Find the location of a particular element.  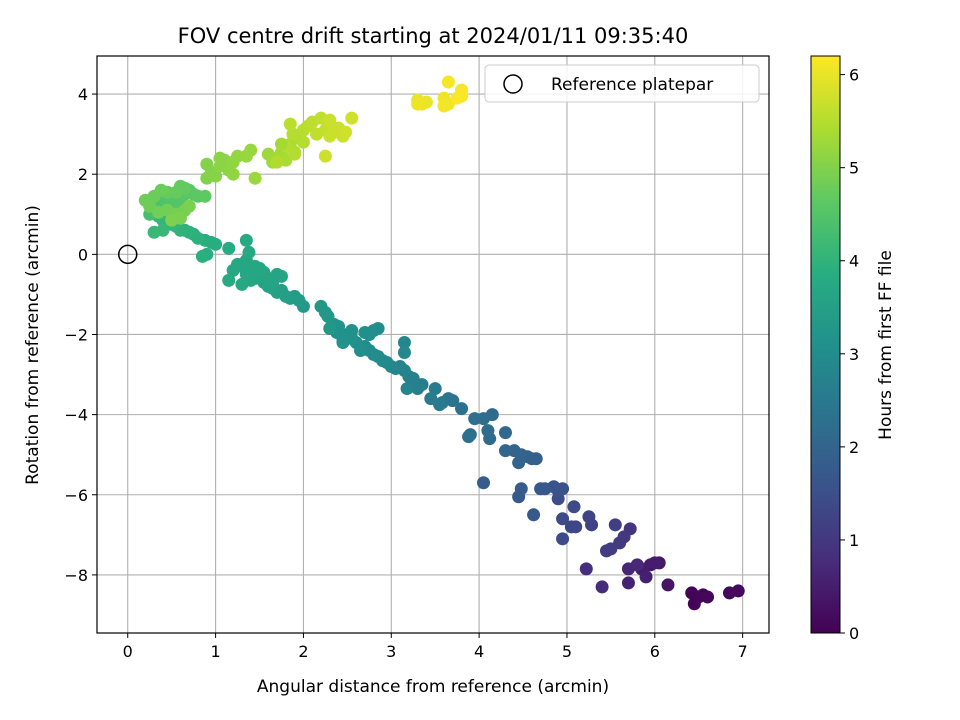

colorbar-tick-label: 4 is located at coordinates (854, 261).